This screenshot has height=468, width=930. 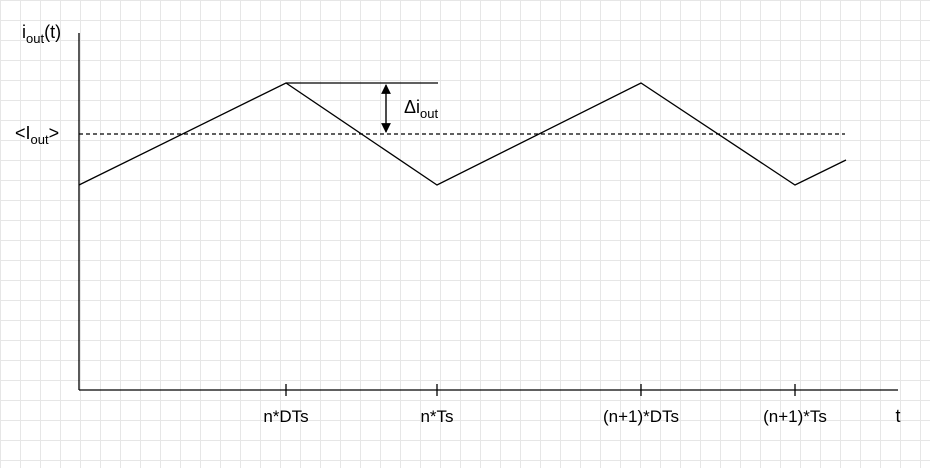 What do you see at coordinates (285, 416) in the screenshot?
I see `tick-label-n-dts: n*DTs` at bounding box center [285, 416].